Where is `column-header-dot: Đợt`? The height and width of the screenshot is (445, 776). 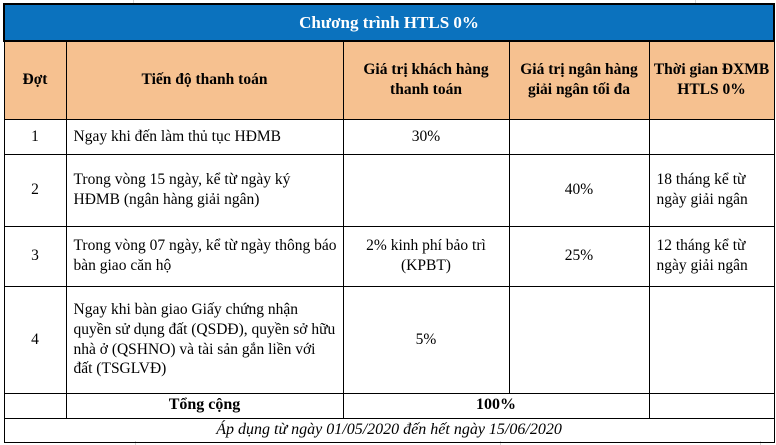
column-header-dot: Đợt is located at coordinates (35, 80).